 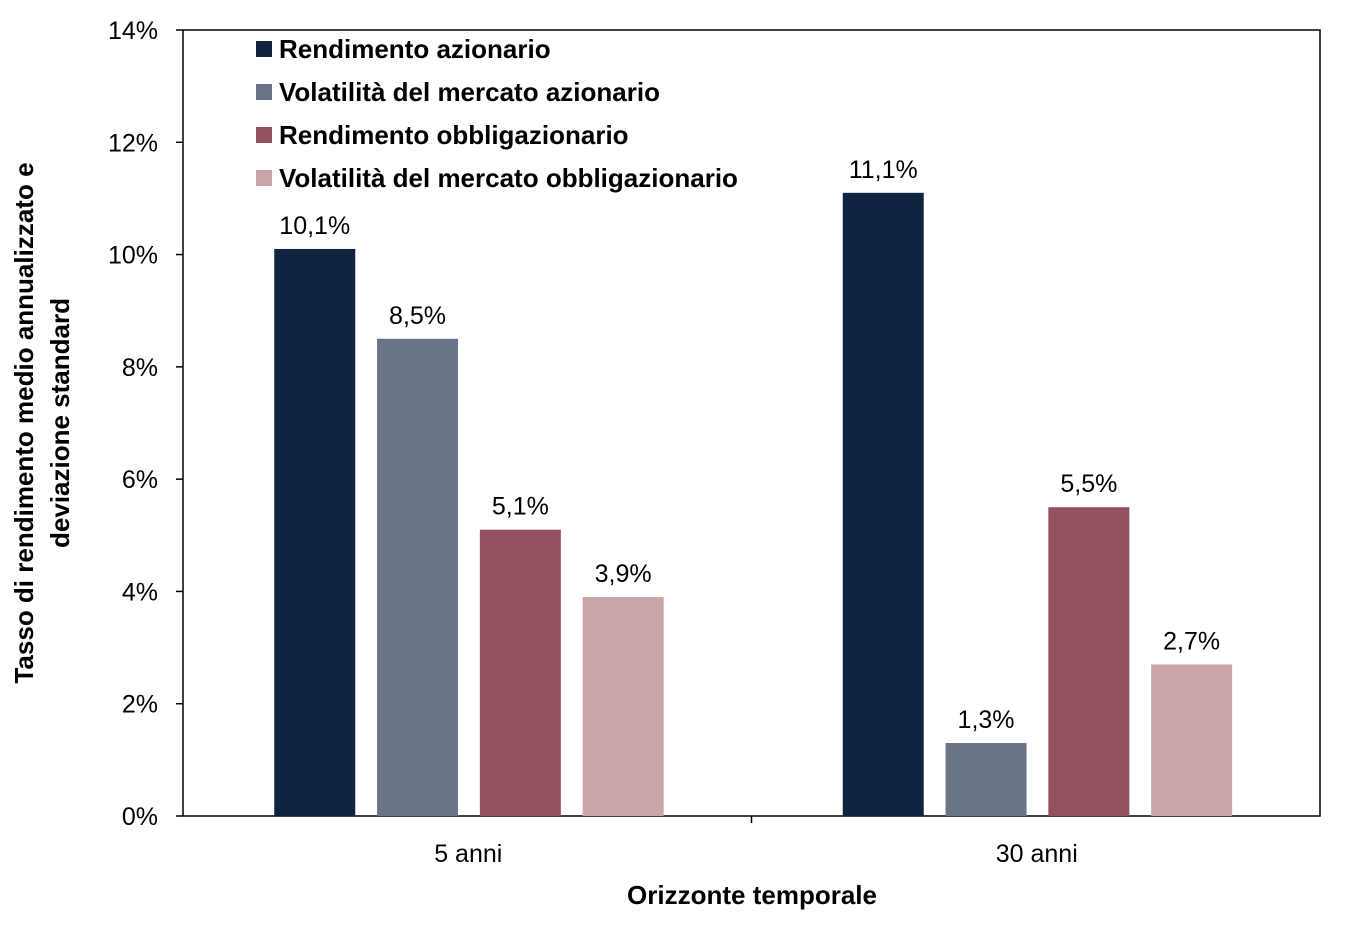 What do you see at coordinates (623, 574) in the screenshot?
I see `data-label: 3,9%` at bounding box center [623, 574].